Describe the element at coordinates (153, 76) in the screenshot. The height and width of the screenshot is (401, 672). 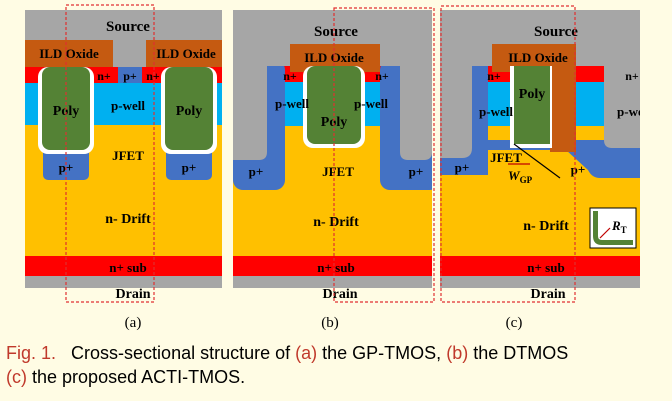
I see `nplus-label-2: n+` at that location.